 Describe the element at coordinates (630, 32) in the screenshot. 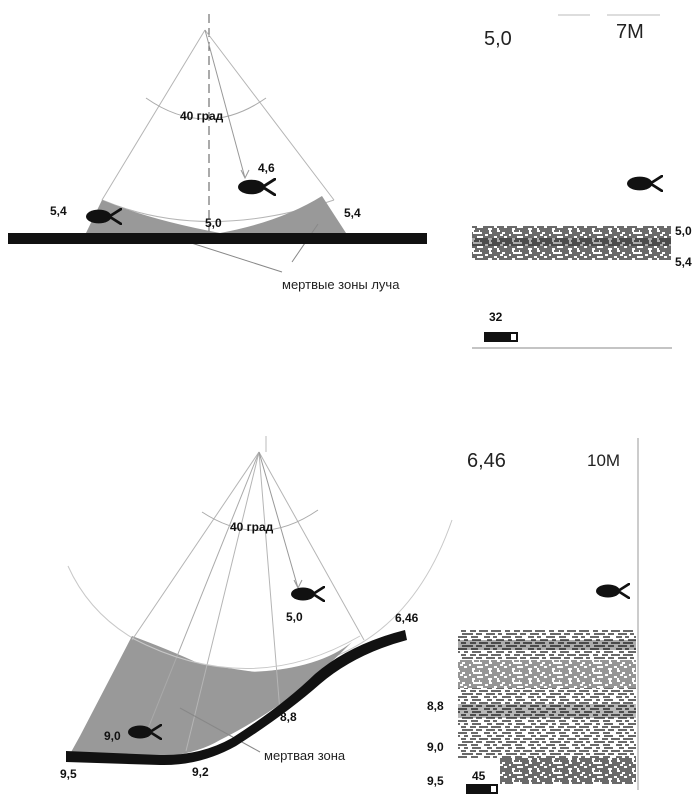

I see `top-display-range: 7M` at that location.